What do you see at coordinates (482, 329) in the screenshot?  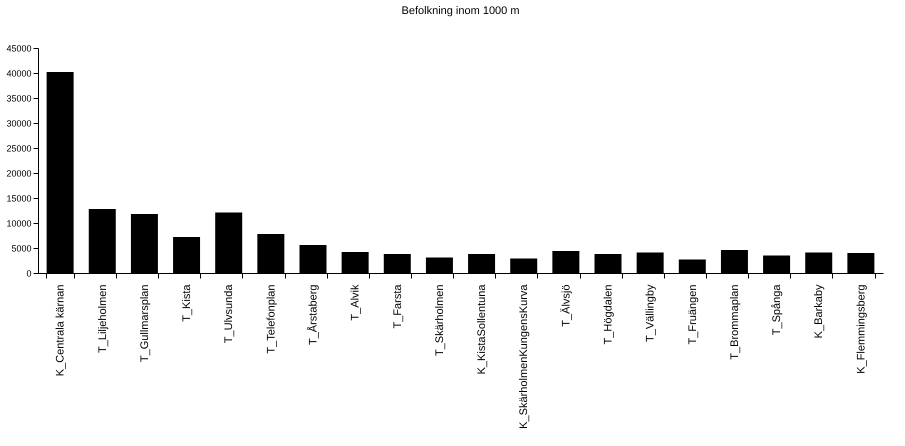 I see `x-tick-label: K_KistaSollentuna` at bounding box center [482, 329].